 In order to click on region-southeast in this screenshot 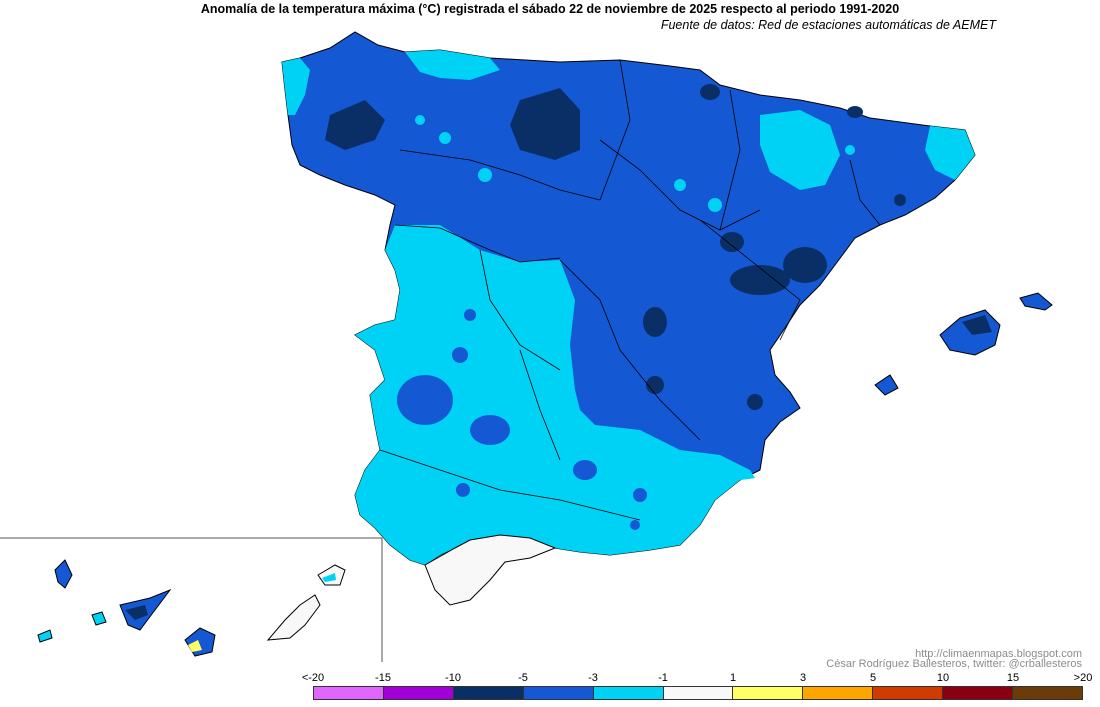, I will do `click(717, 475)`.